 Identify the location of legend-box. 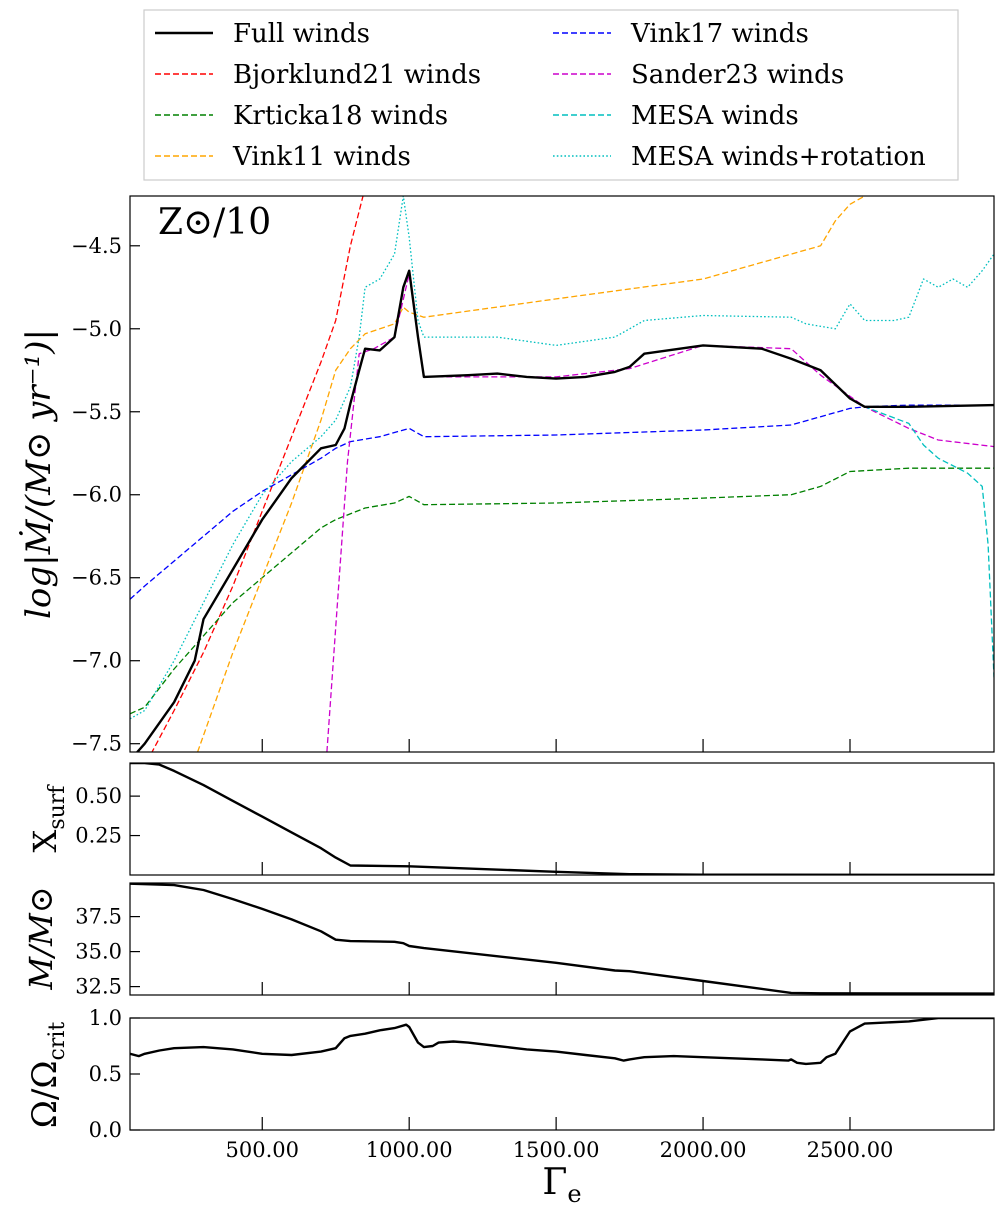
(551, 95).